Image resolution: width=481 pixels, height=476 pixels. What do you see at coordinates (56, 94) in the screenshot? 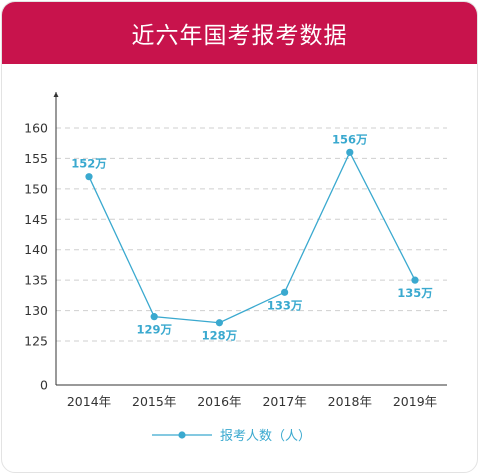
I see `y-axis-arrow` at bounding box center [56, 94].